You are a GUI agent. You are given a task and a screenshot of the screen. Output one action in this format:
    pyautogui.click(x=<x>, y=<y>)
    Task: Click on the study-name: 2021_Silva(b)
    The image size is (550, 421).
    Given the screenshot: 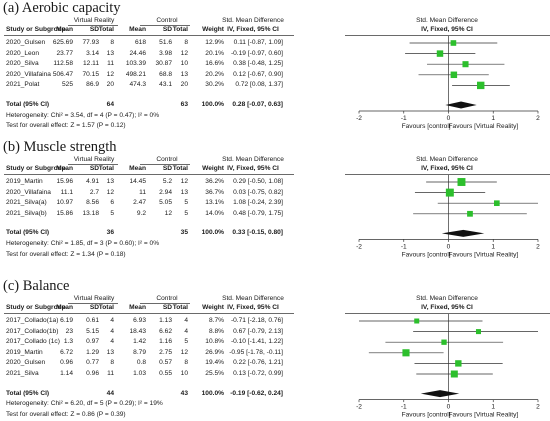 What is the action you would take?
    pyautogui.click(x=26, y=213)
    